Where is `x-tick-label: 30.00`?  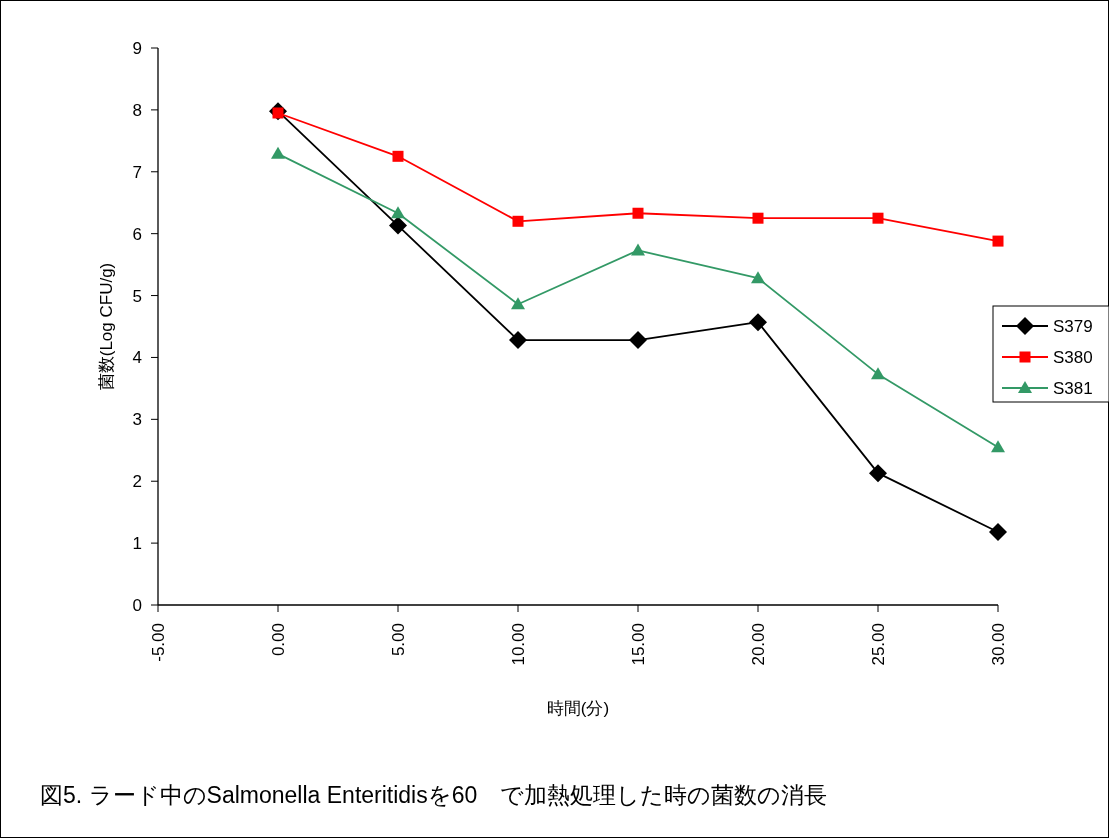
x-tick-label: 30.00 is located at coordinates (998, 644).